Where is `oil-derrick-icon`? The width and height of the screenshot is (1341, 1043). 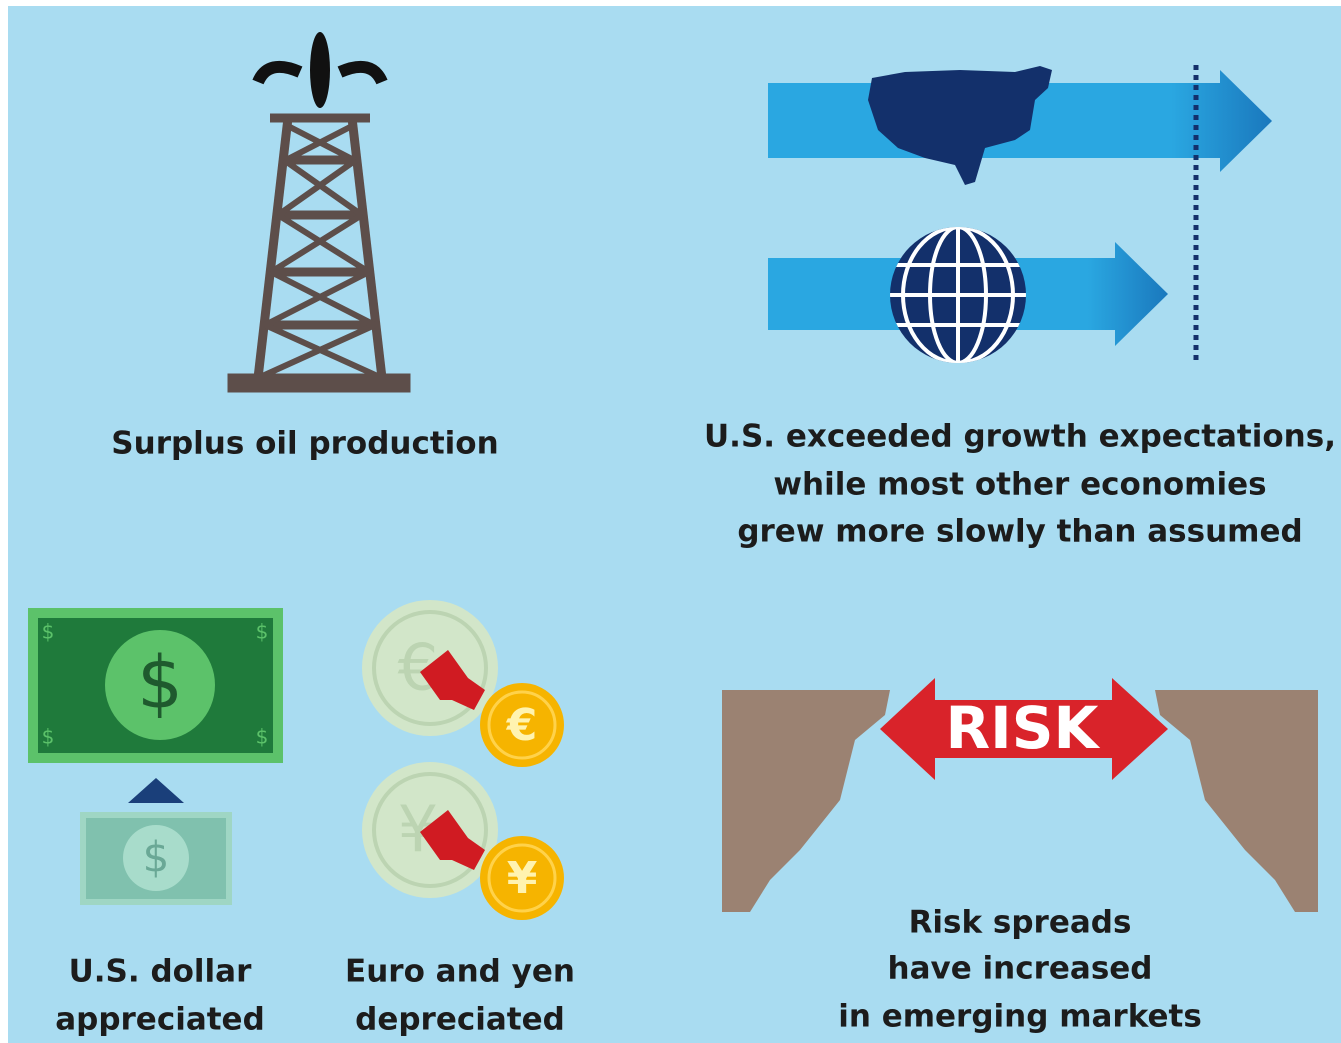
oil-derrick-icon is located at coordinates (319, 212).